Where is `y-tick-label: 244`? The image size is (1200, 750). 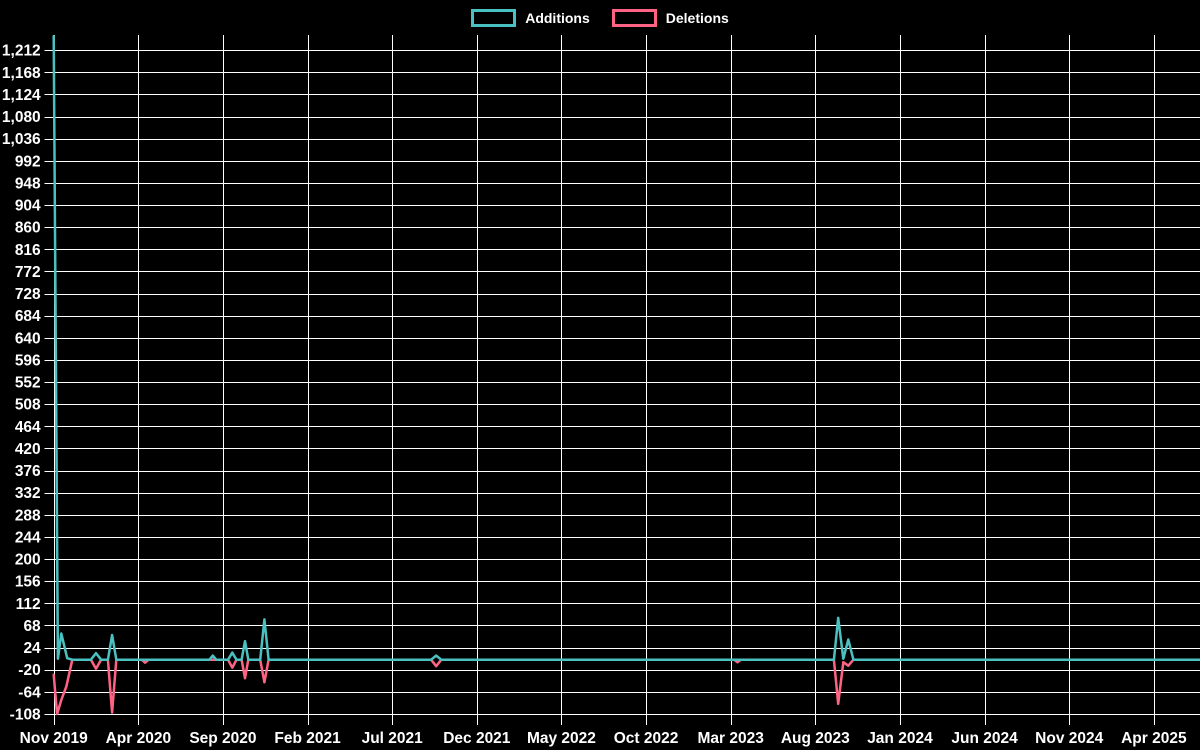 y-tick-label: 244 is located at coordinates (28, 537).